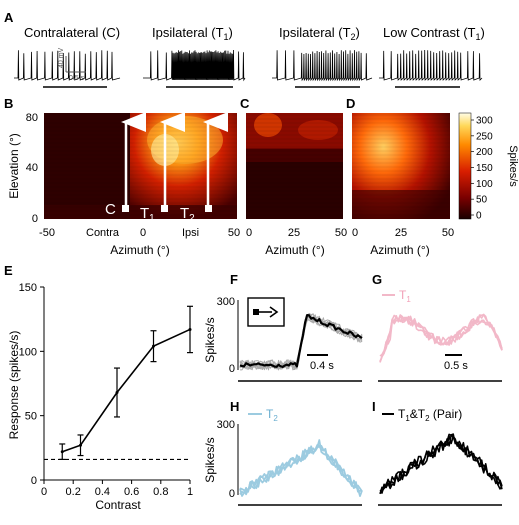 The image size is (519, 525). Describe the element at coordinates (482, 200) in the screenshot. I see `colorbar-tick-label: 50` at that location.